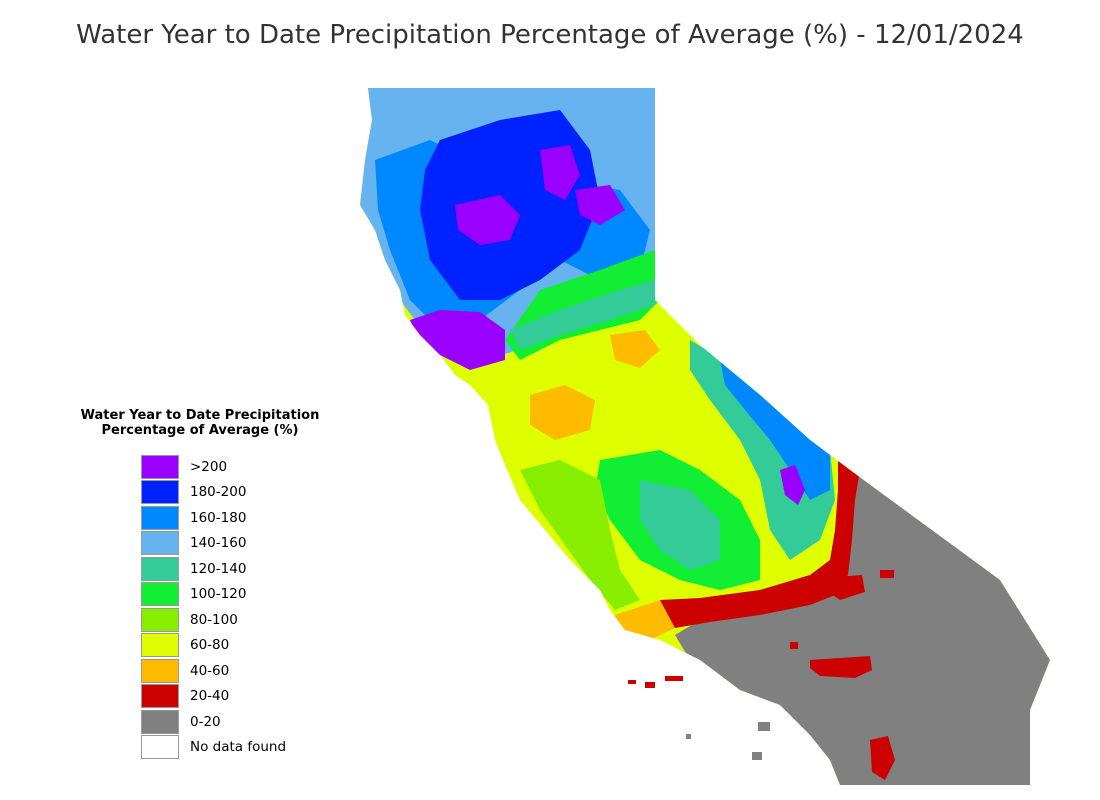  What do you see at coordinates (240, 467) in the screenshot?
I see `legend-item: >200` at bounding box center [240, 467].